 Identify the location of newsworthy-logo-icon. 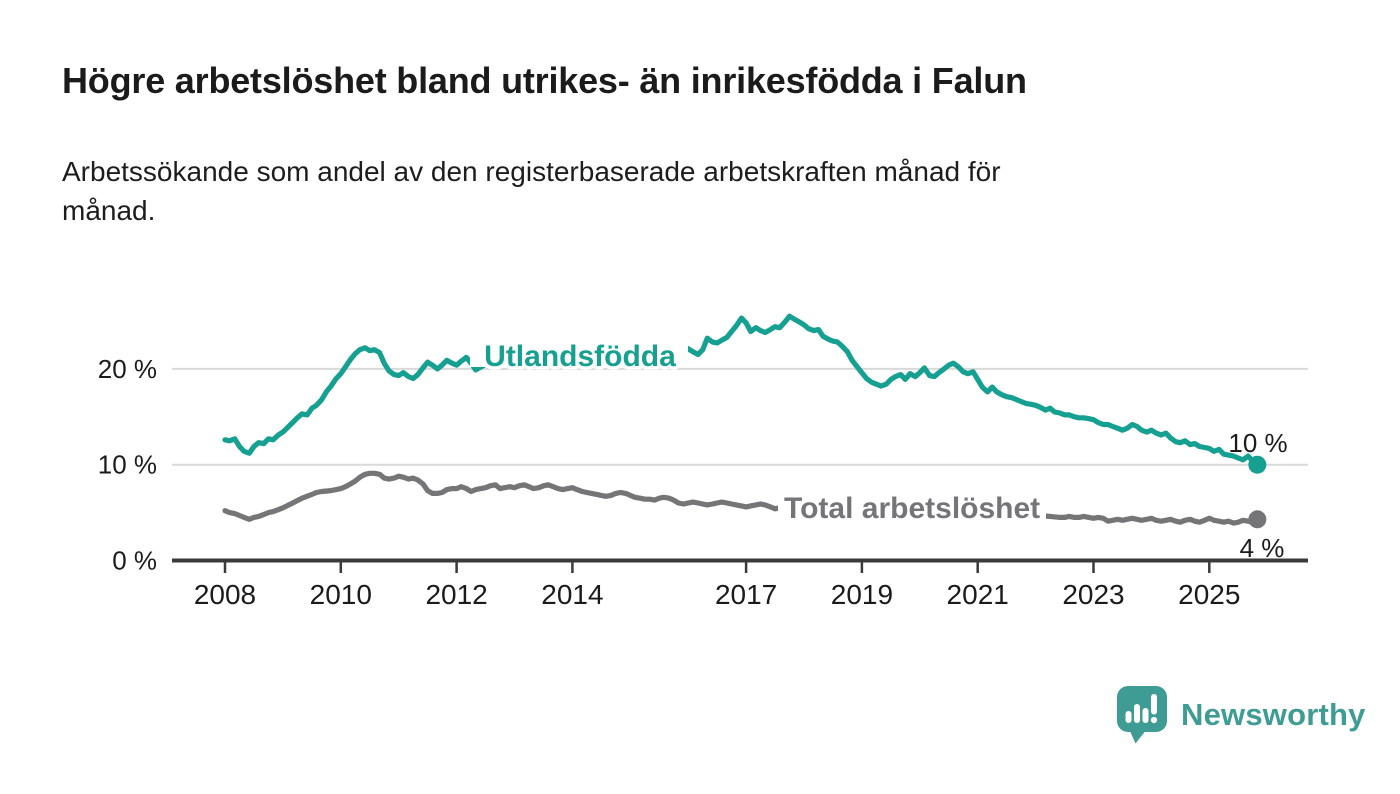
(1142, 715).